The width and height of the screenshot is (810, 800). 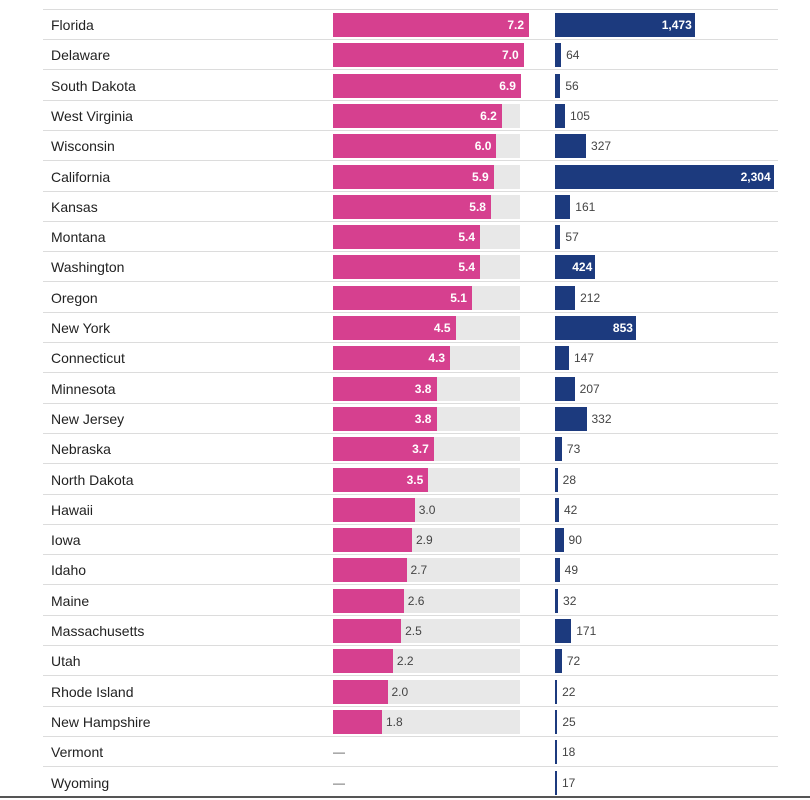 What do you see at coordinates (72, 509) in the screenshot?
I see `state-label: Hawaii` at bounding box center [72, 509].